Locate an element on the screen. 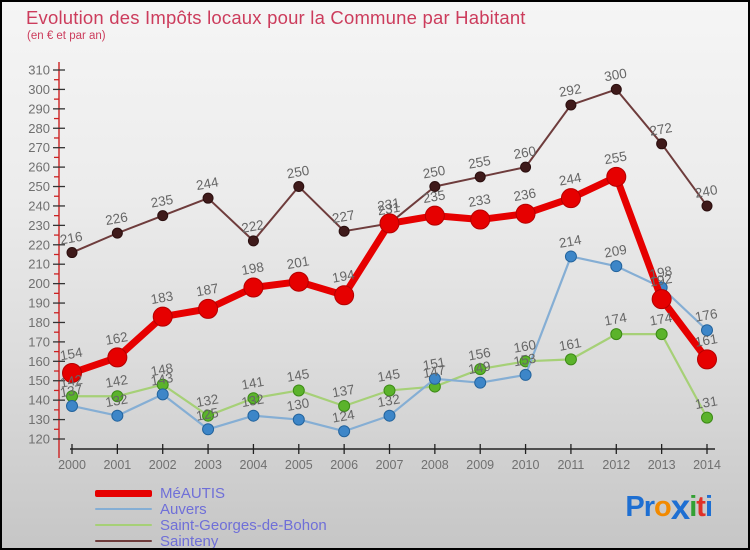 Image resolution: width=750 pixels, height=550 pixels. logo-letter: x is located at coordinates (680, 507).